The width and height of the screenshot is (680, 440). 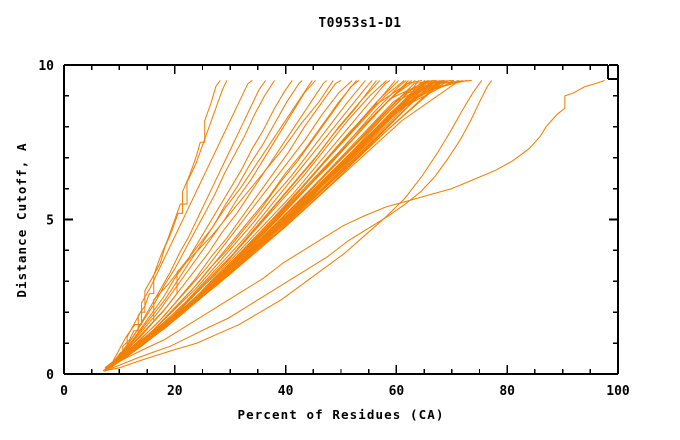 I want to click on x-tick-label: 80, so click(x=507, y=391).